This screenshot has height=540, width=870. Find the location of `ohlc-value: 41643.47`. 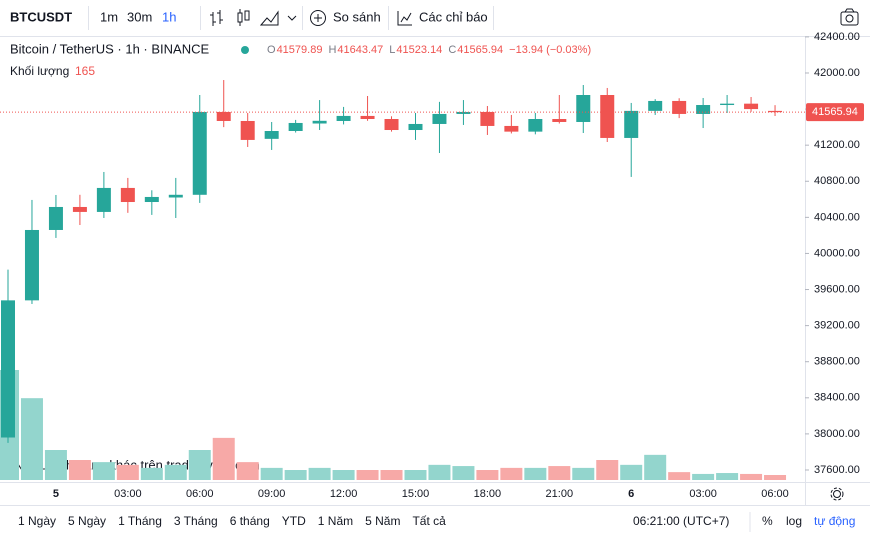

ohlc-value: 41643.47 is located at coordinates (360, 50).